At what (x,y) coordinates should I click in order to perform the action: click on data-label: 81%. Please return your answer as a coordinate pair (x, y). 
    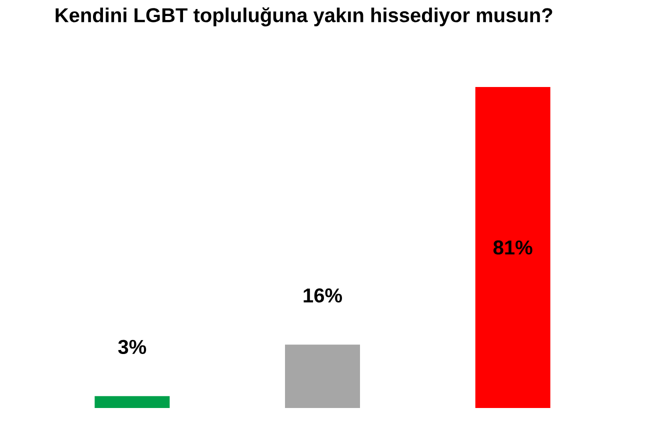
    Looking at the image, I should click on (512, 247).